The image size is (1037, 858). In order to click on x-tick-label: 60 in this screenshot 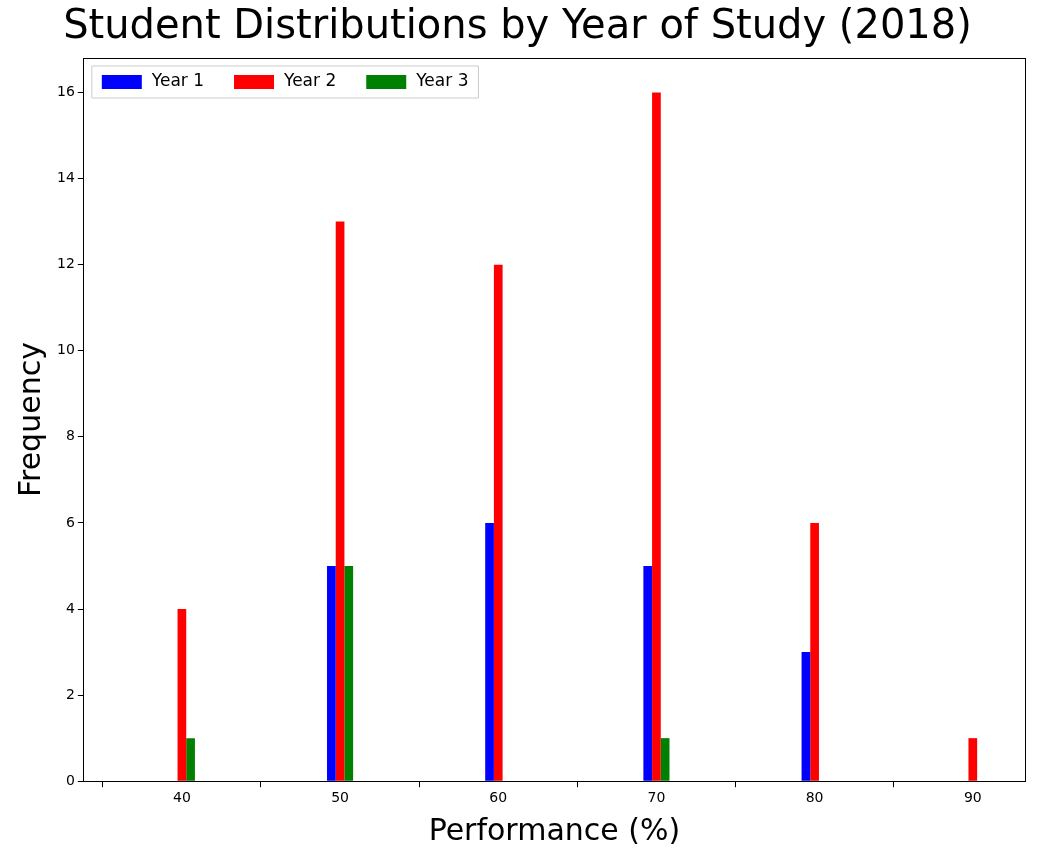, I will do `click(498, 797)`.